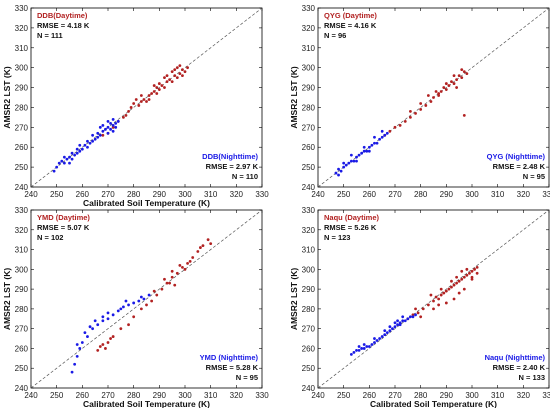  Describe the element at coordinates (350, 25) in the screenshot. I see `daytime-rmse: RMSE = 4.16 K` at that location.